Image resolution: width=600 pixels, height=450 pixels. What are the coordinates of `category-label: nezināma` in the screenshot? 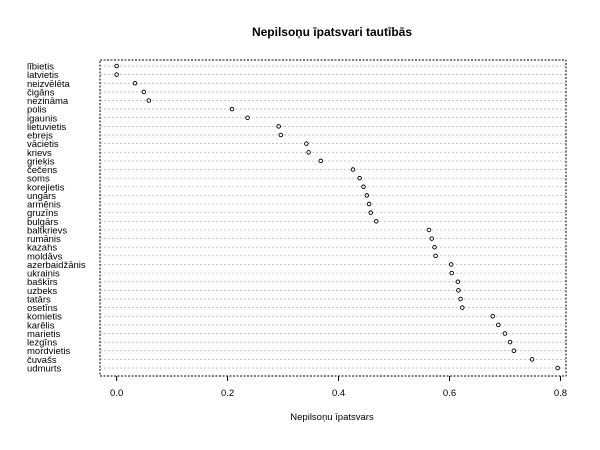 It's located at (48, 101).